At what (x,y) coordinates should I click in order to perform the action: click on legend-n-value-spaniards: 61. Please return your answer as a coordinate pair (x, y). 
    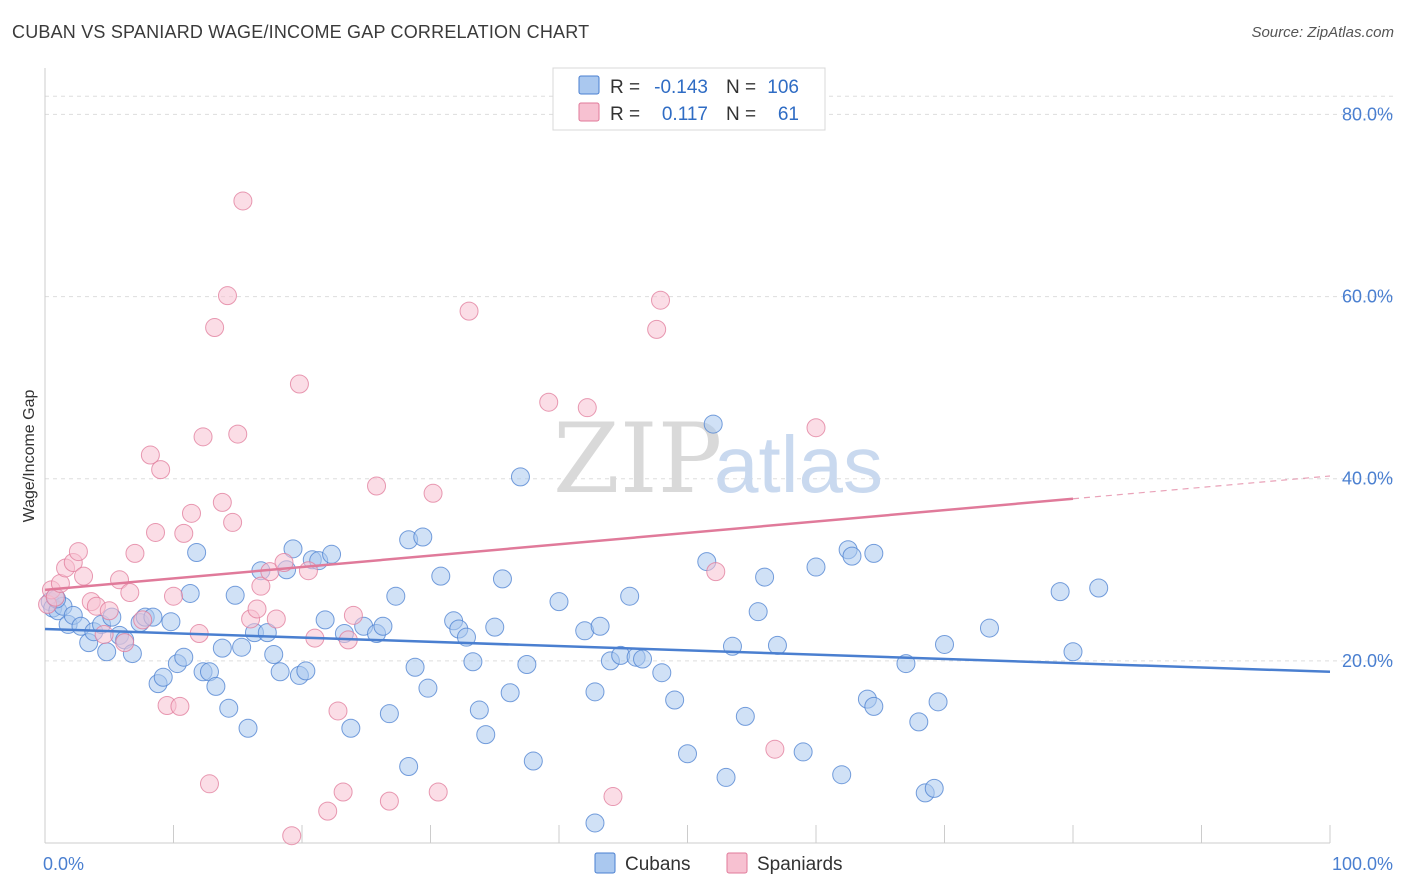
    Looking at the image, I should click on (788, 114).